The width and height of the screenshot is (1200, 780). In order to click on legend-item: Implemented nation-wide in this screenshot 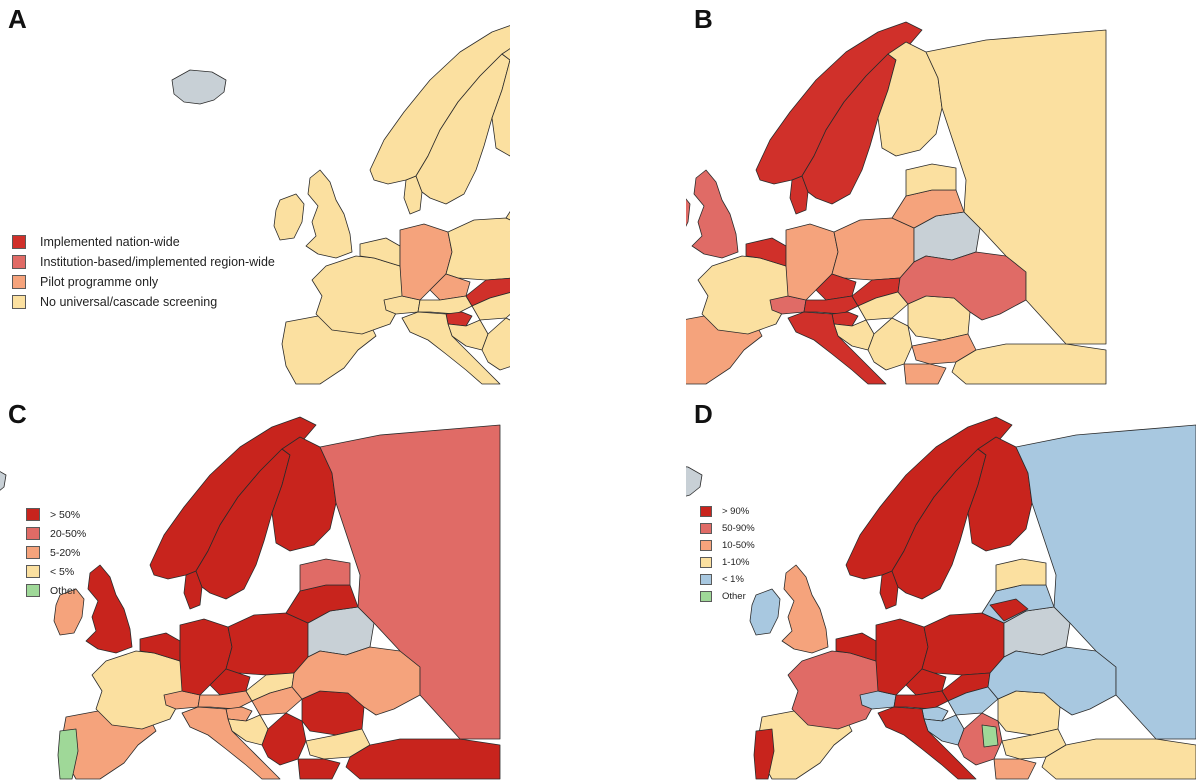, I will do `click(143, 242)`.